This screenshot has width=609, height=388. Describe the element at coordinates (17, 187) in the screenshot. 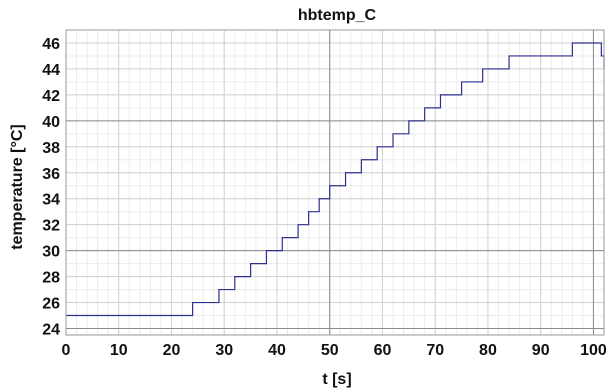

I see `y-axis-title: temperature [°C]` at that location.